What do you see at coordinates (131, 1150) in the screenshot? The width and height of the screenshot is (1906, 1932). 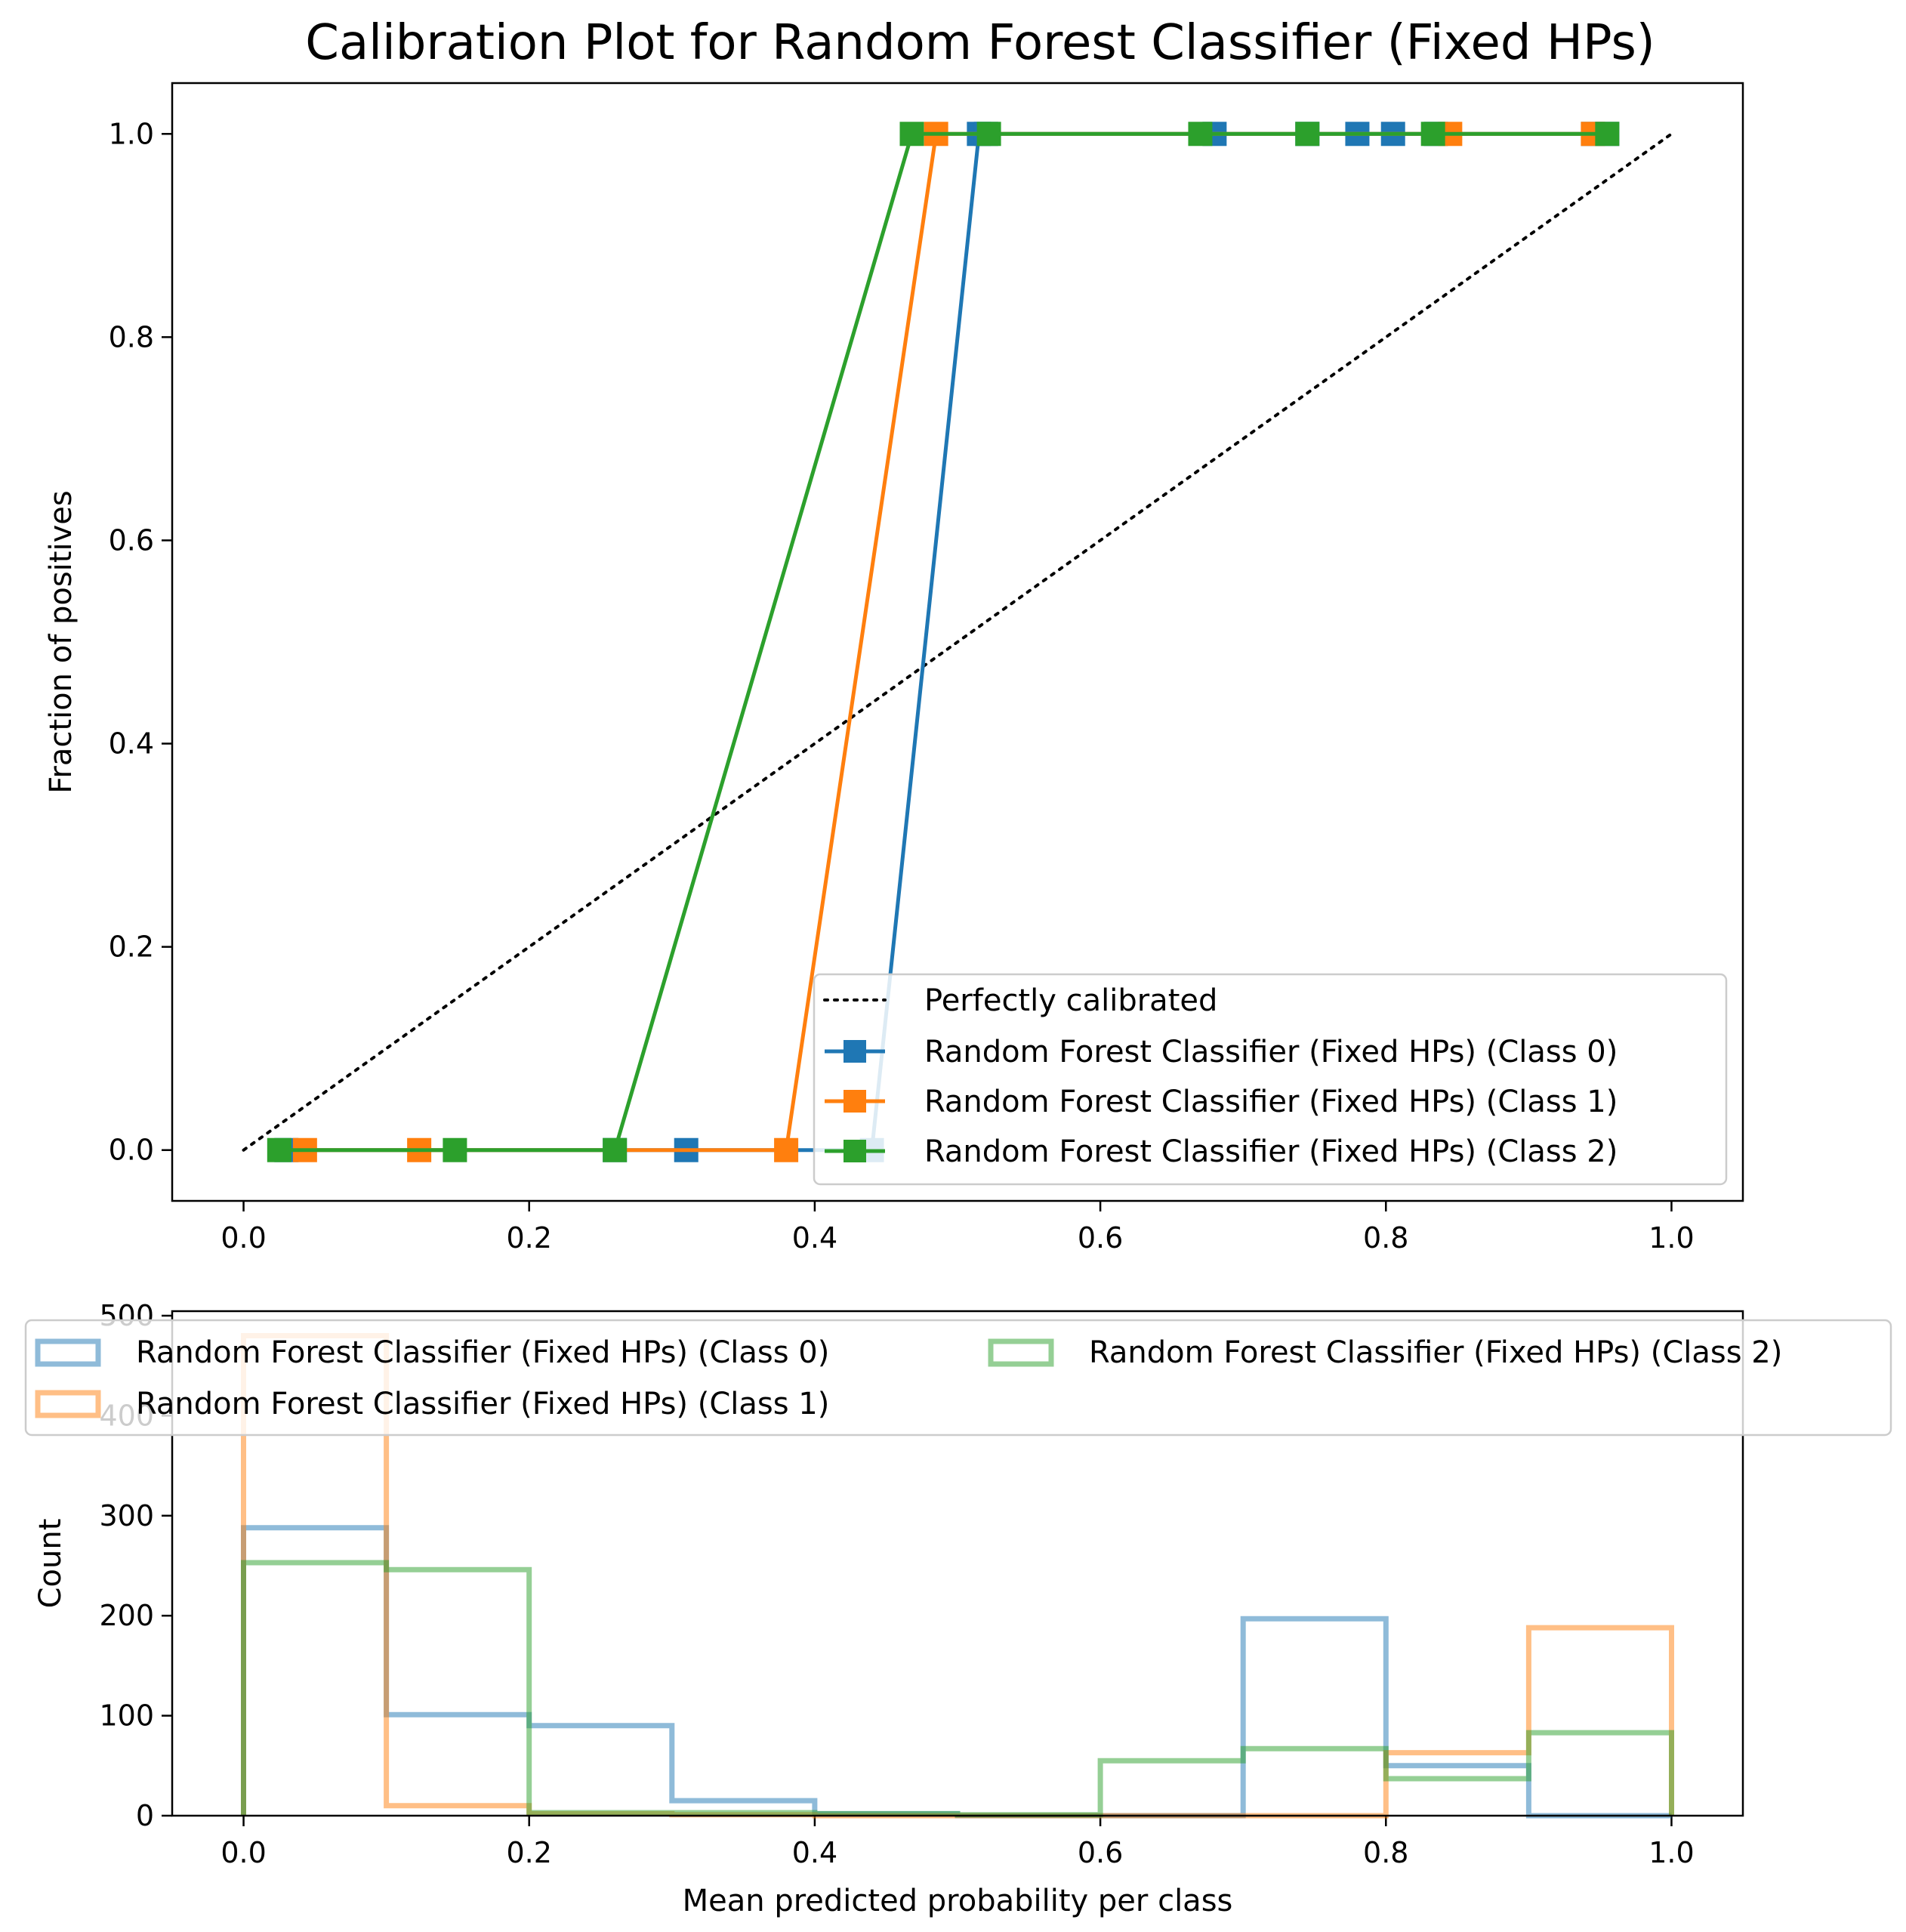 I see `top-ytick-label: 0.0` at bounding box center [131, 1150].